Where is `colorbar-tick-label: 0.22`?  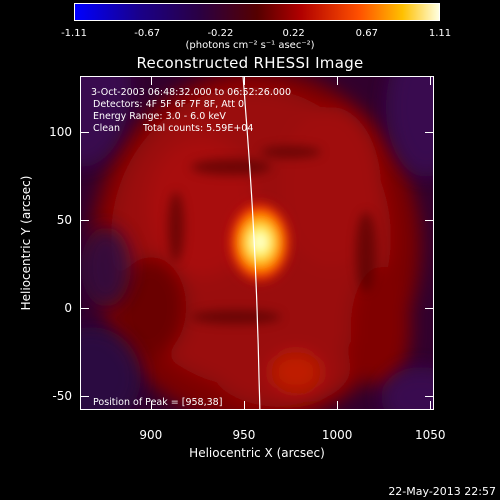 colorbar-tick-label: 0.22 is located at coordinates (293, 33).